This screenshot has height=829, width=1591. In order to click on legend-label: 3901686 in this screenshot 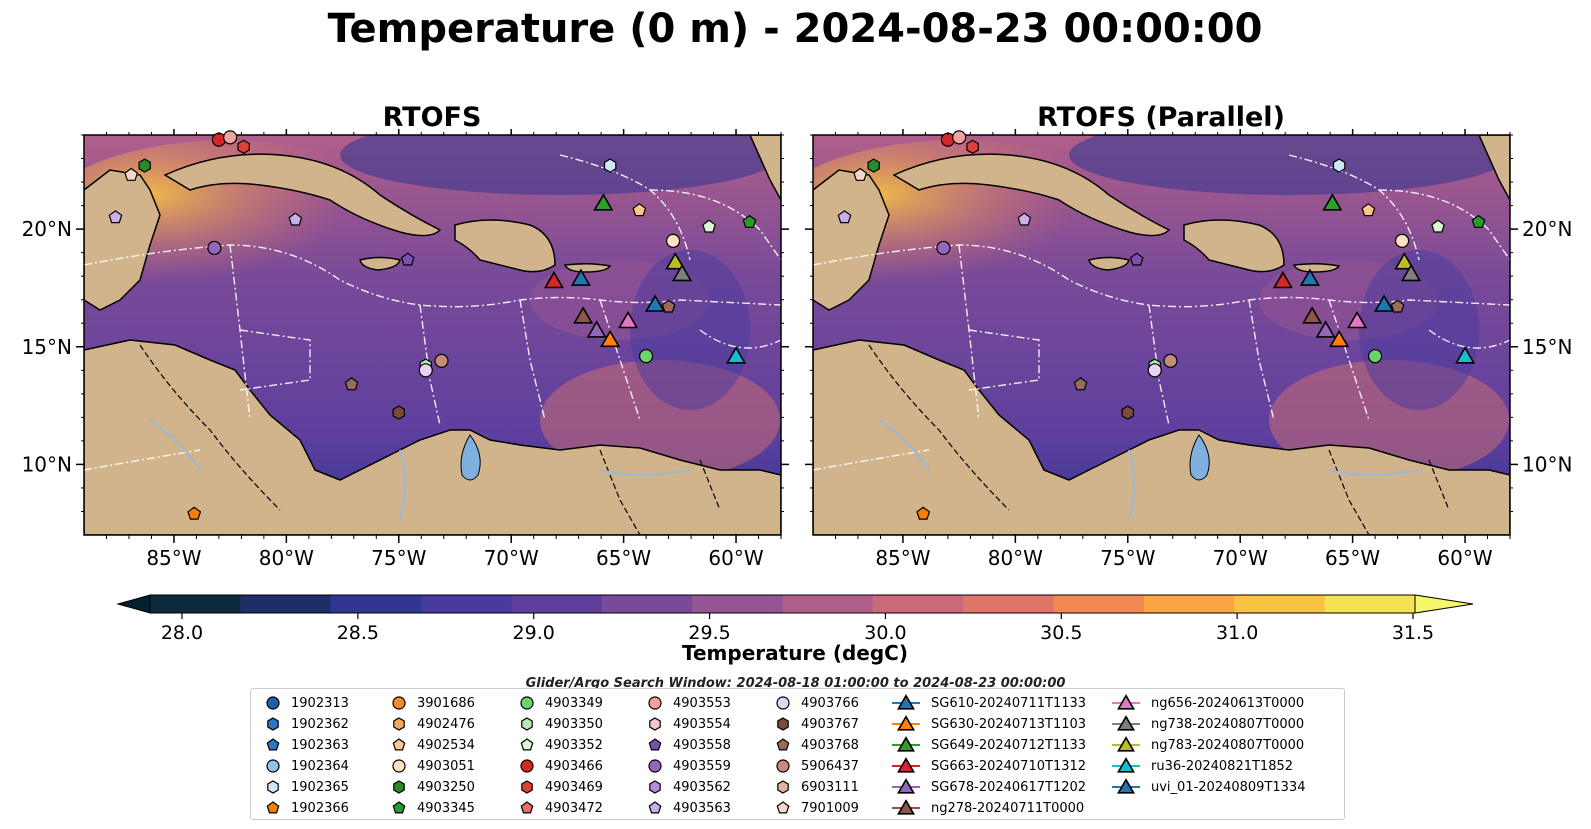, I will do `click(446, 703)`.